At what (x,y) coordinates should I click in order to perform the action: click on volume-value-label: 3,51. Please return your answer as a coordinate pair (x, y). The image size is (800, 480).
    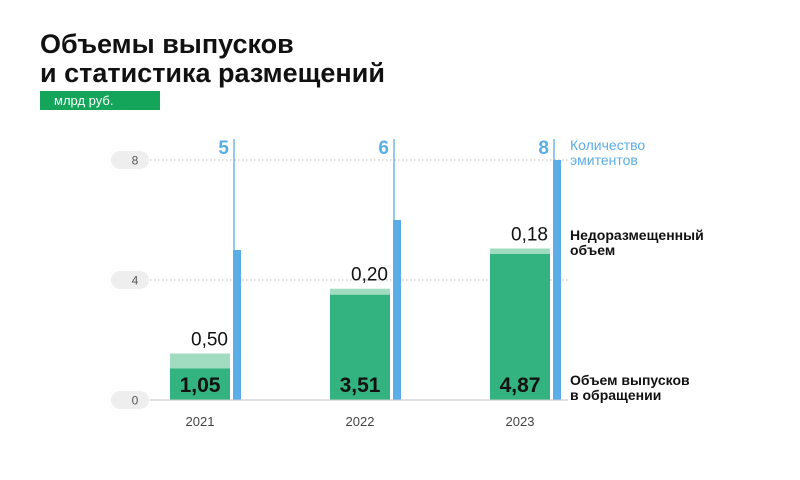
    Looking at the image, I should click on (360, 385).